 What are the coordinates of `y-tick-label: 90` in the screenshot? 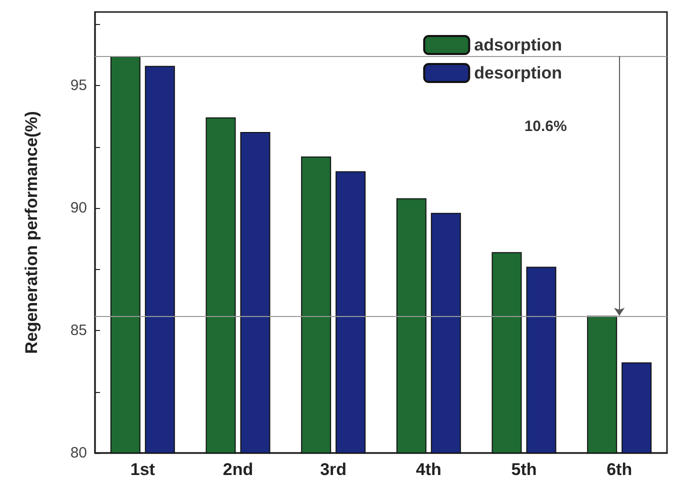 It's located at (78, 208).